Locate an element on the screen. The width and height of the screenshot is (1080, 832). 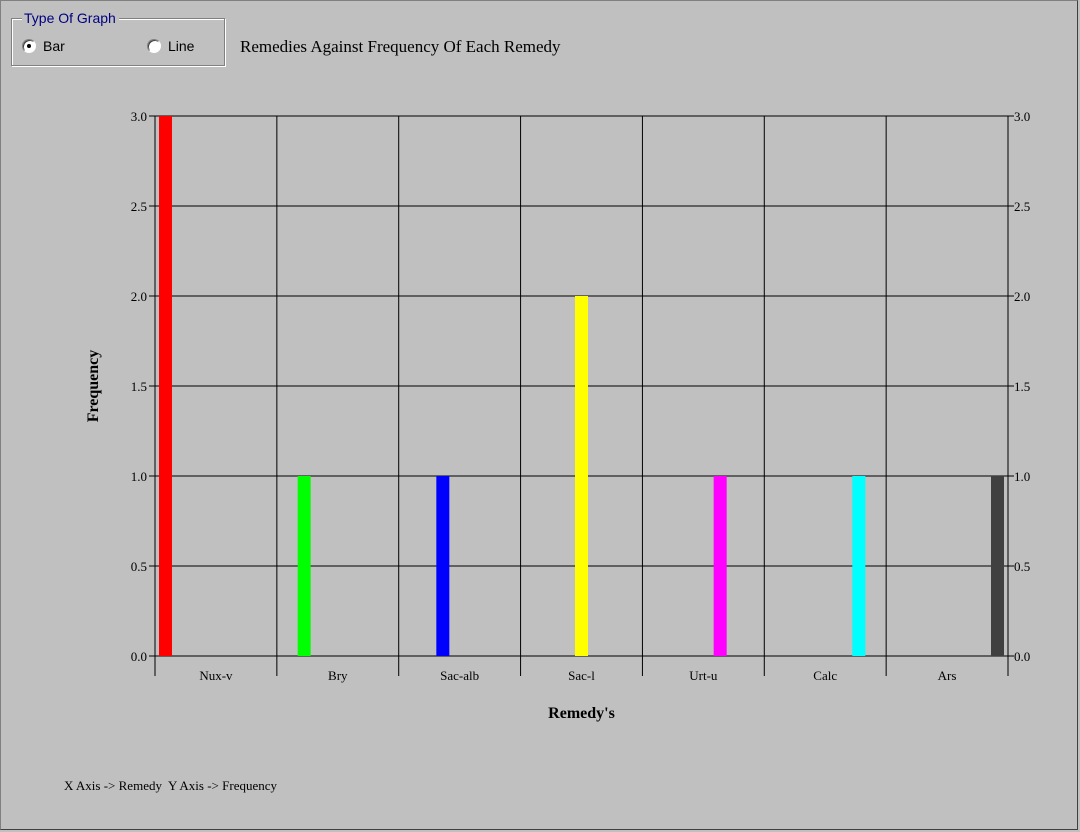
x-tick-label: Sac-l is located at coordinates (581, 675).